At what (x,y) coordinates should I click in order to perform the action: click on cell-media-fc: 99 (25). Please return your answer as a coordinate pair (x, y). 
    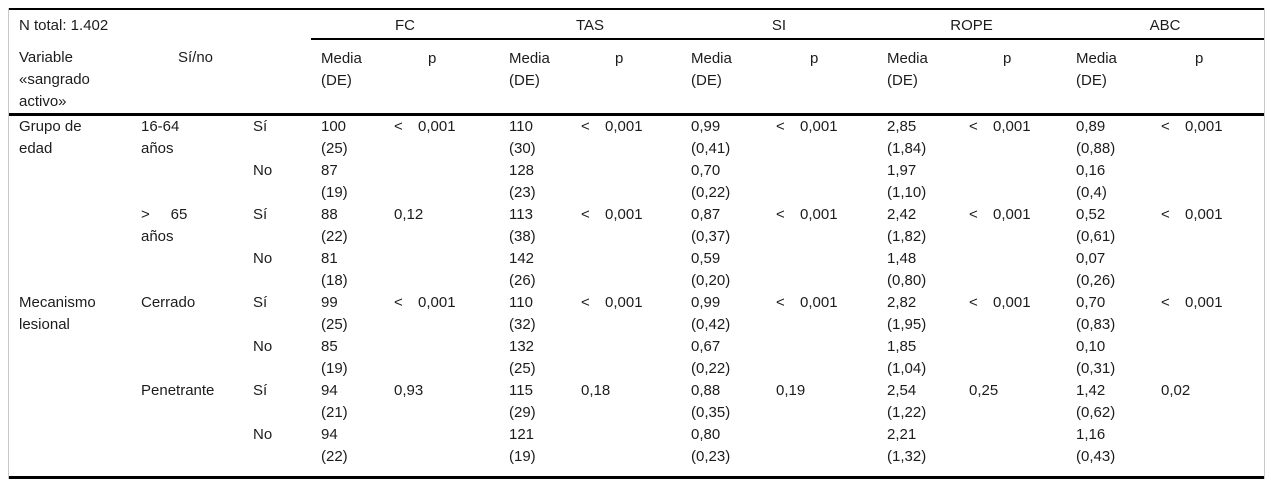
    Looking at the image, I should click on (334, 313).